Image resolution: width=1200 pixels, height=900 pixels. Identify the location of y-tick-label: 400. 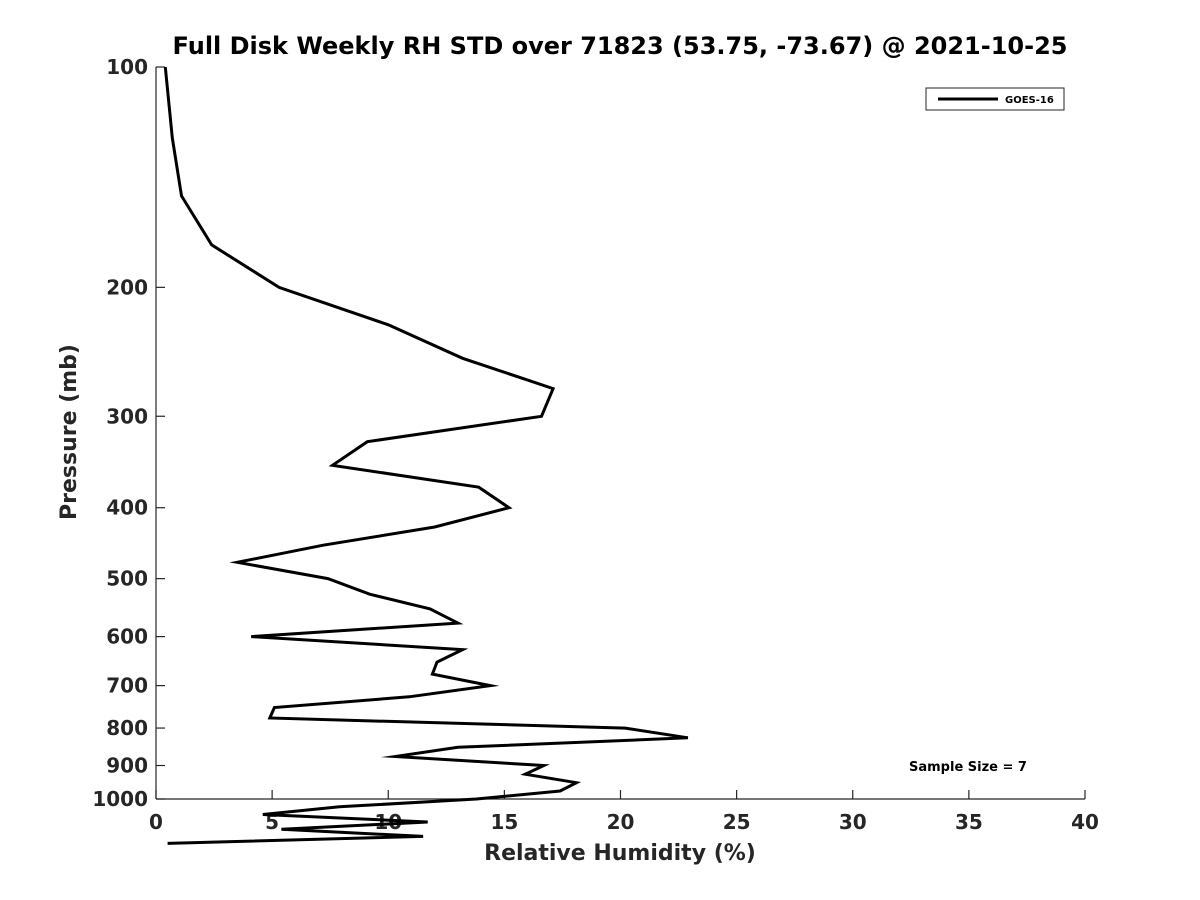
(127, 508).